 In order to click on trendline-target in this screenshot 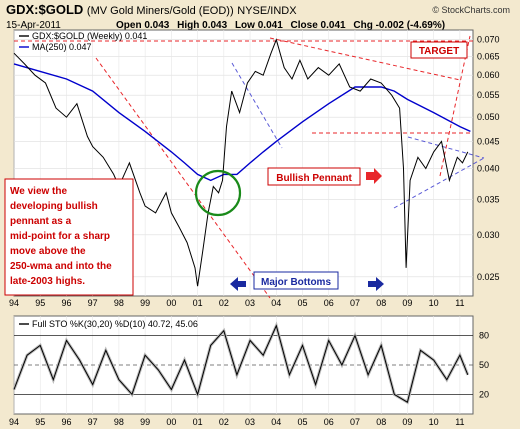, I will do `click(455, 106)`.